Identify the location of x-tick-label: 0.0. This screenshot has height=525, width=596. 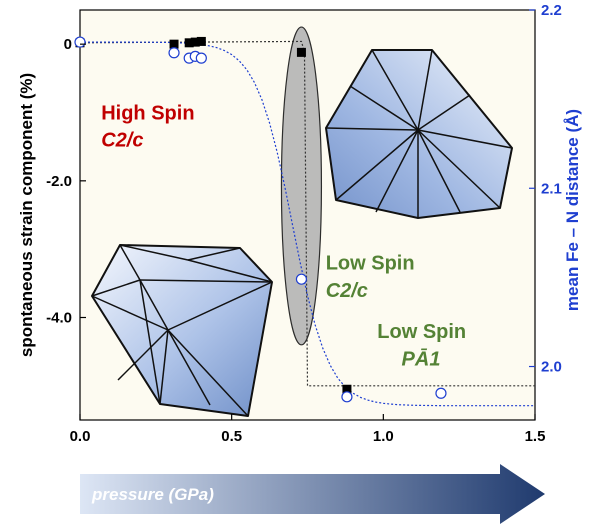
(80, 436).